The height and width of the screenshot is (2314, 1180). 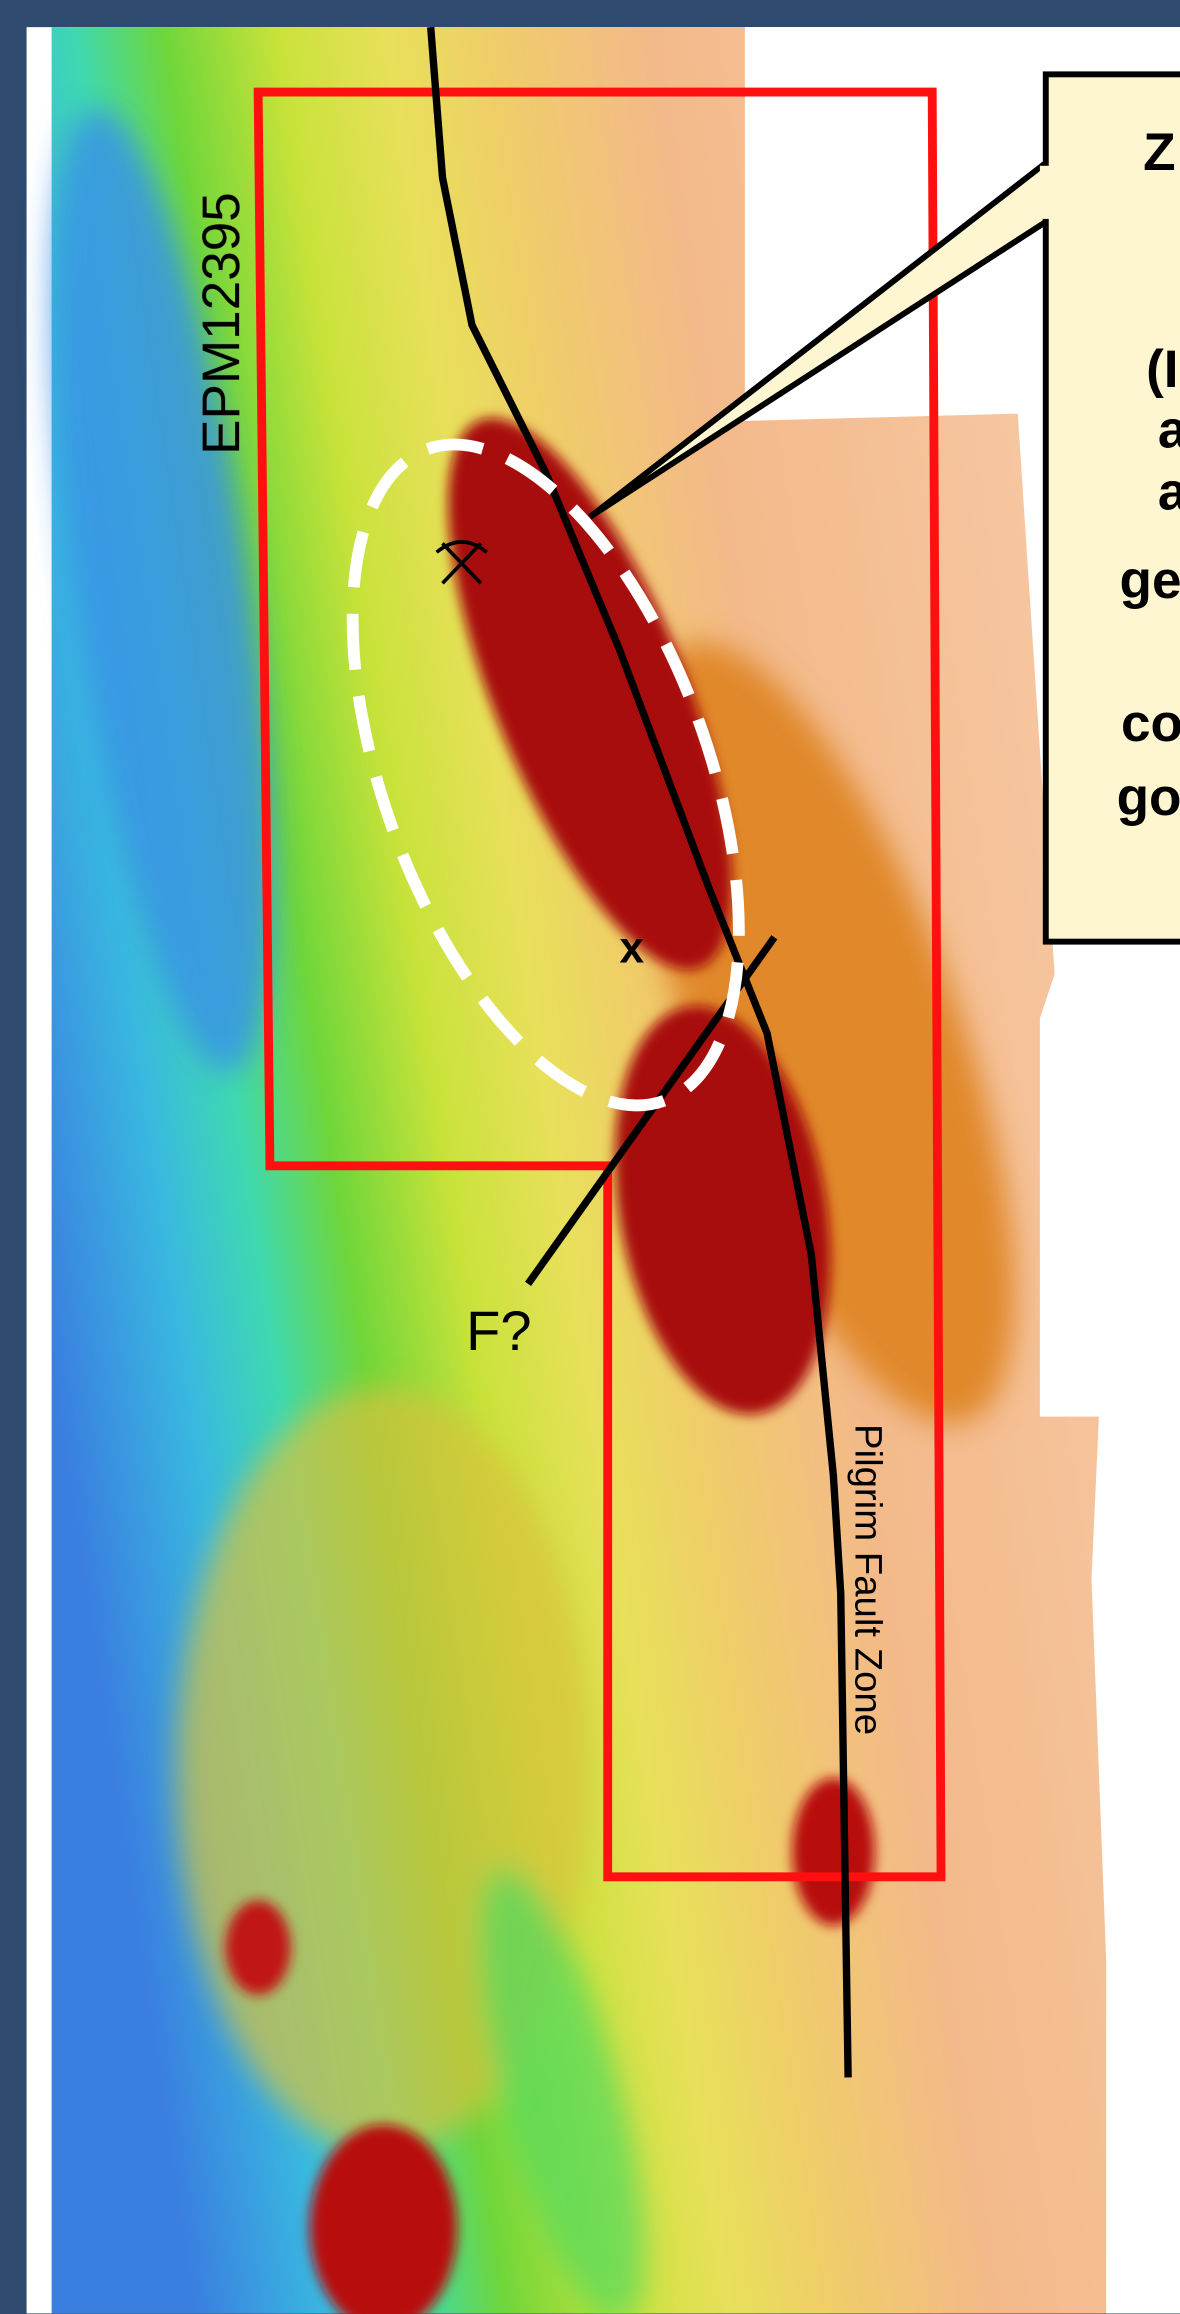 I want to click on callout-line: Z, so click(x=1159, y=152).